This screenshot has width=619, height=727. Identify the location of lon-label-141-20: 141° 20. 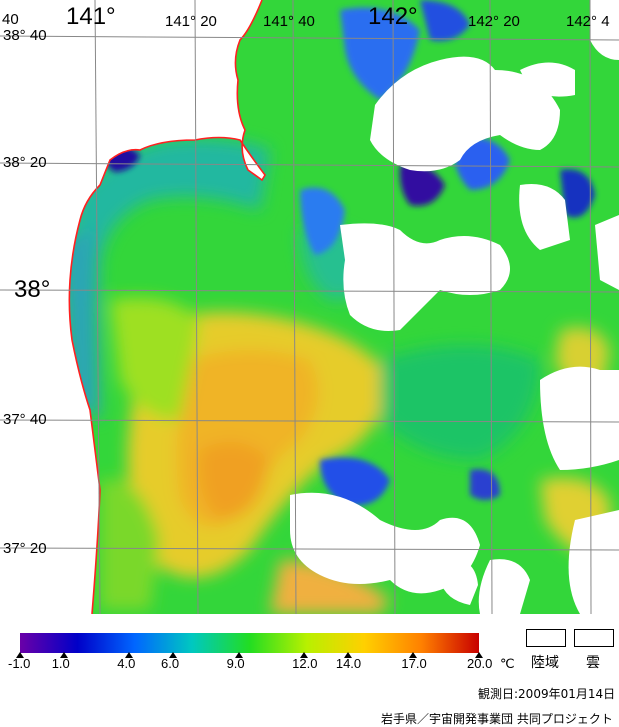
(191, 21).